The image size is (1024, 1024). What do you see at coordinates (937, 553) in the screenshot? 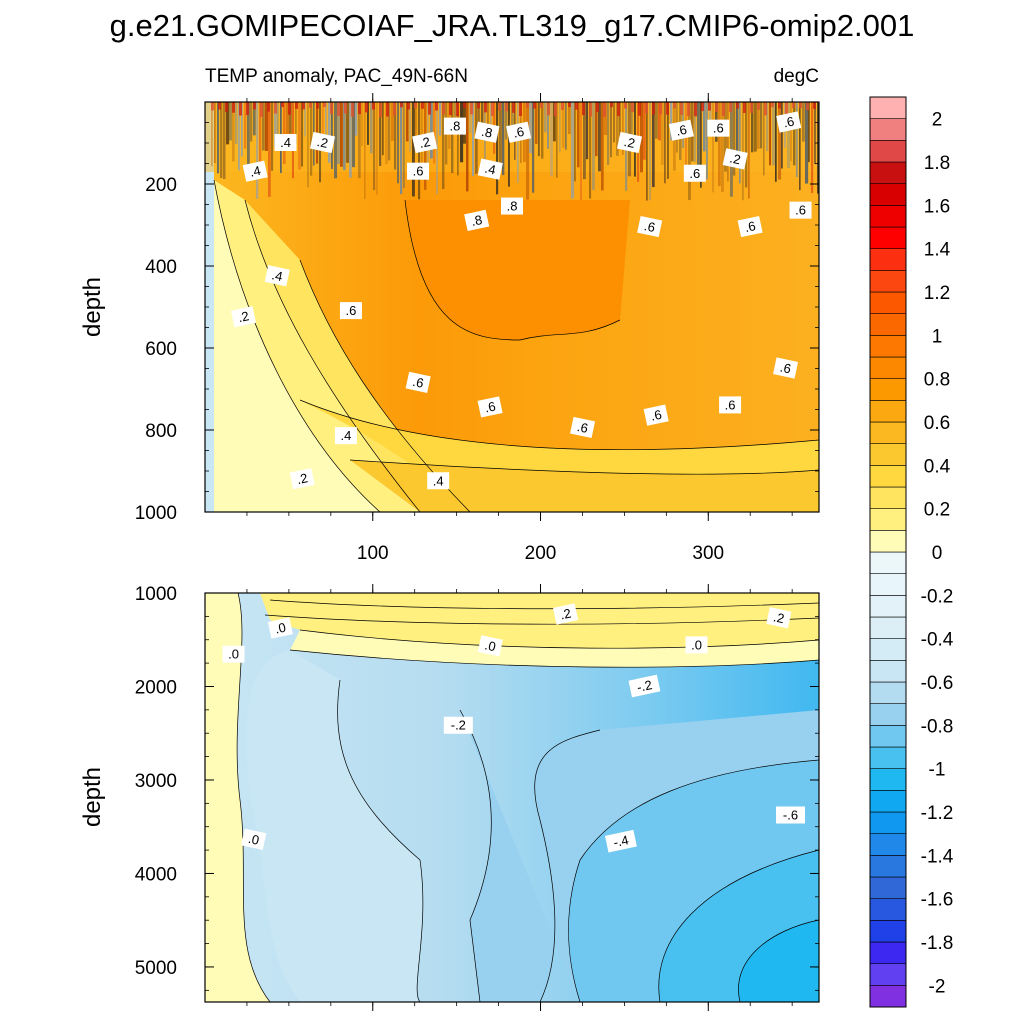
I see `colorbar-tick-label: 0` at bounding box center [937, 553].